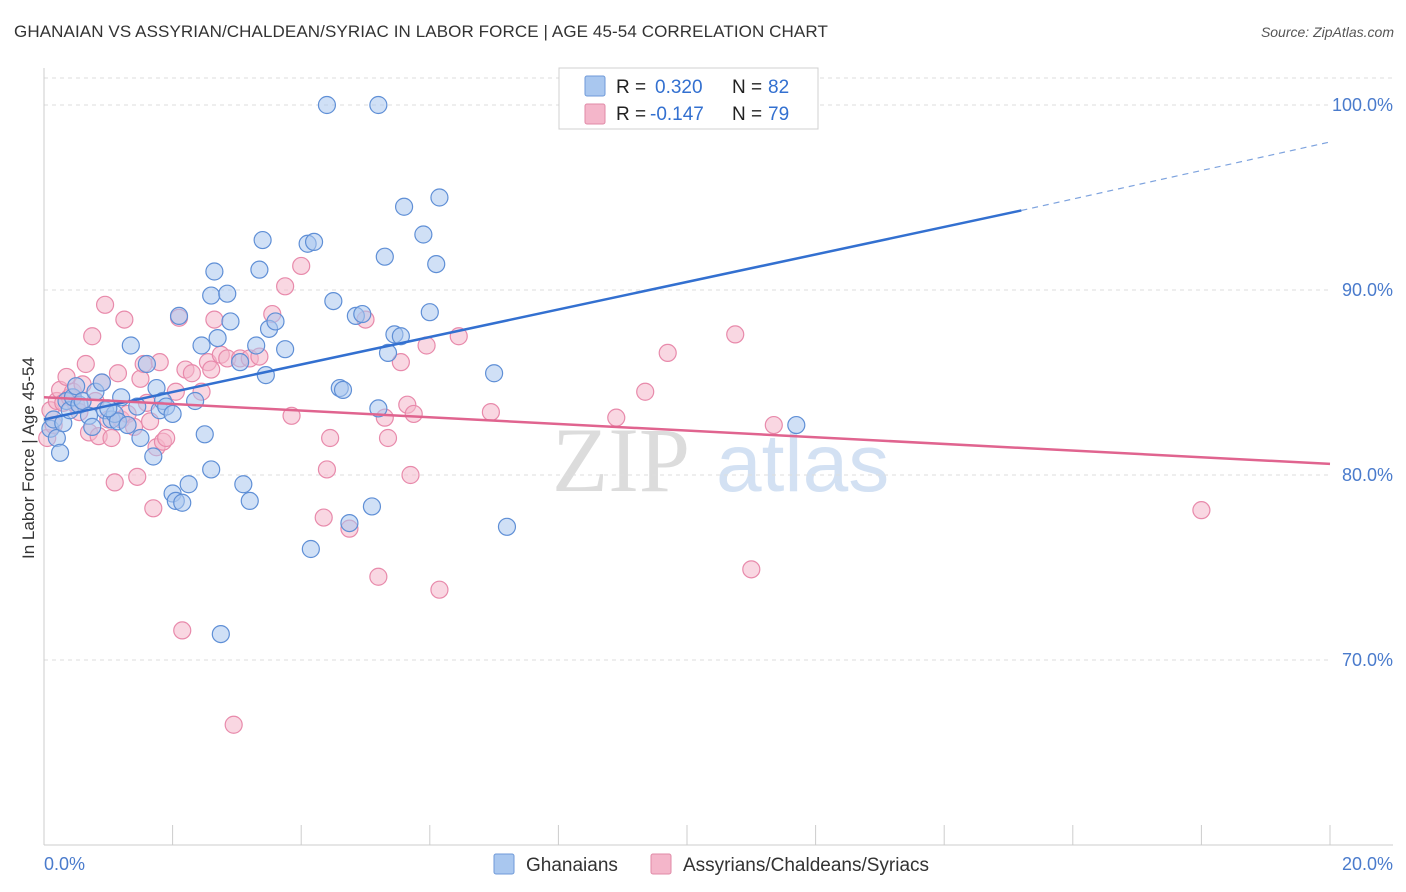 The image size is (1406, 892). Describe the element at coordinates (64, 864) in the screenshot. I see `x-tick-label: 0.0%` at that location.